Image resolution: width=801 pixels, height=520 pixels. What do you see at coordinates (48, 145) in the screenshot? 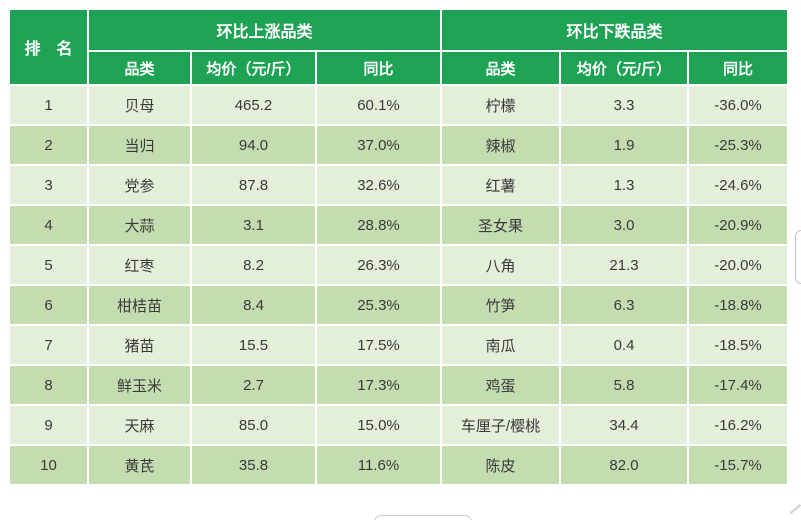
I see `rank-cell: 2` at bounding box center [48, 145].